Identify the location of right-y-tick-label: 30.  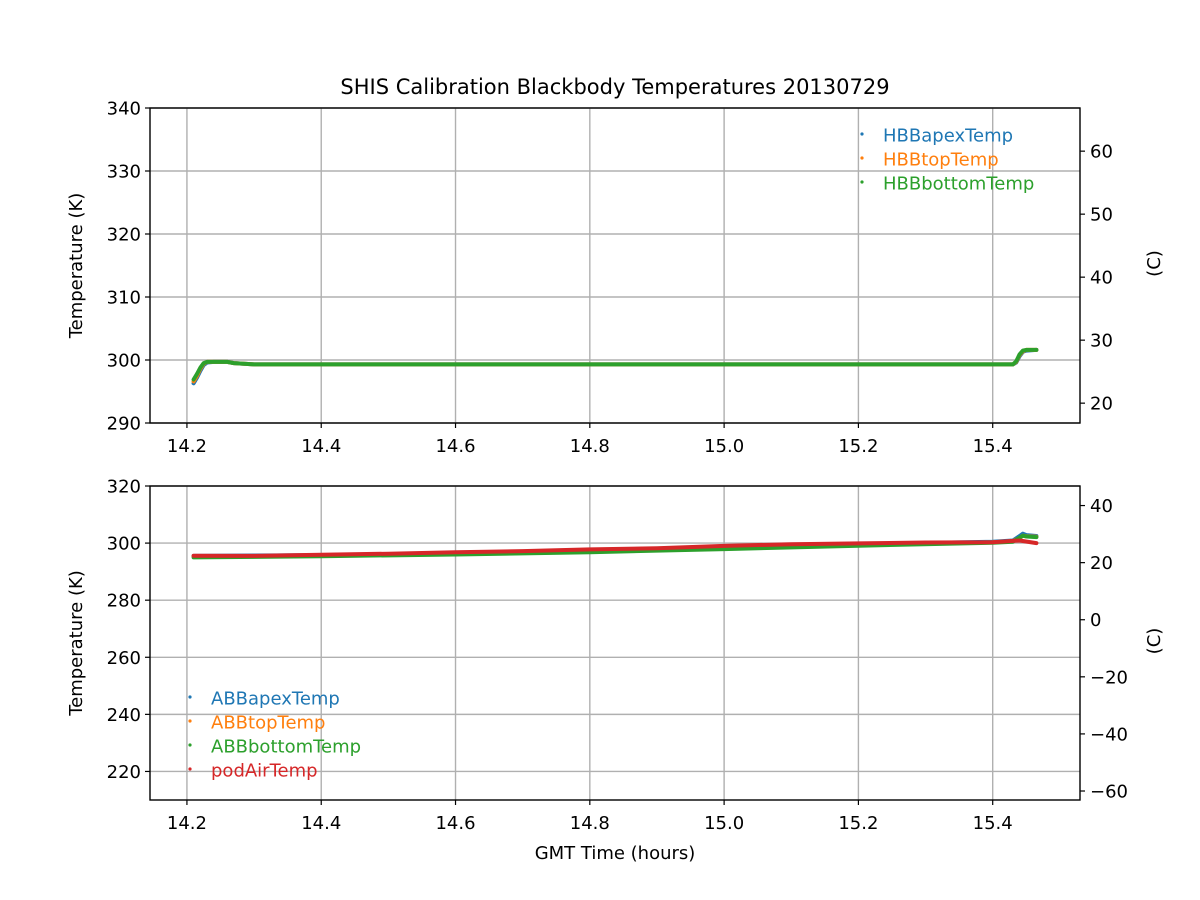
(1101, 341).